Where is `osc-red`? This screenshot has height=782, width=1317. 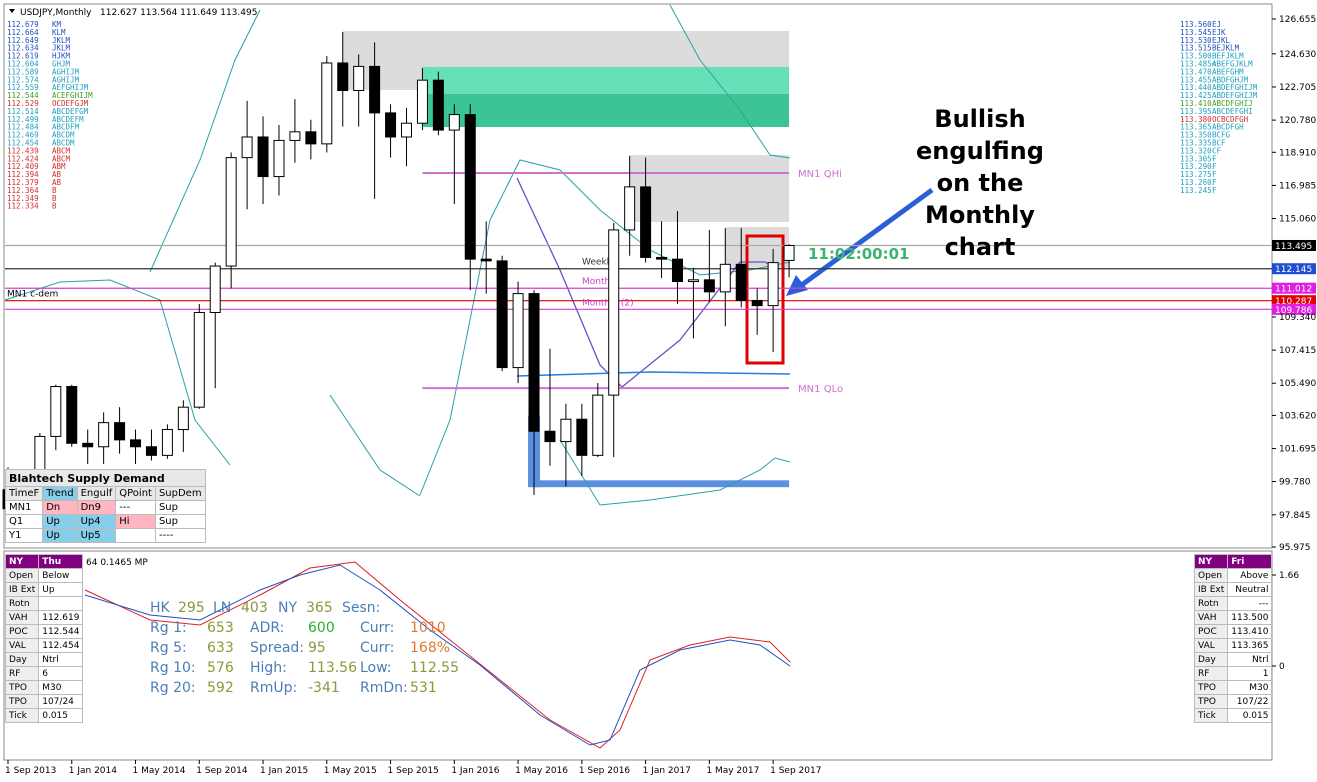 osc-red is located at coordinates (437, 655).